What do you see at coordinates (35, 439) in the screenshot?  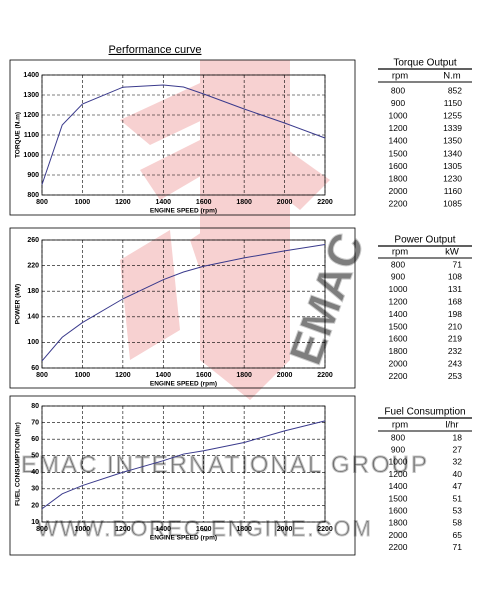 I see `y-tick-label: 60` at bounding box center [35, 439].